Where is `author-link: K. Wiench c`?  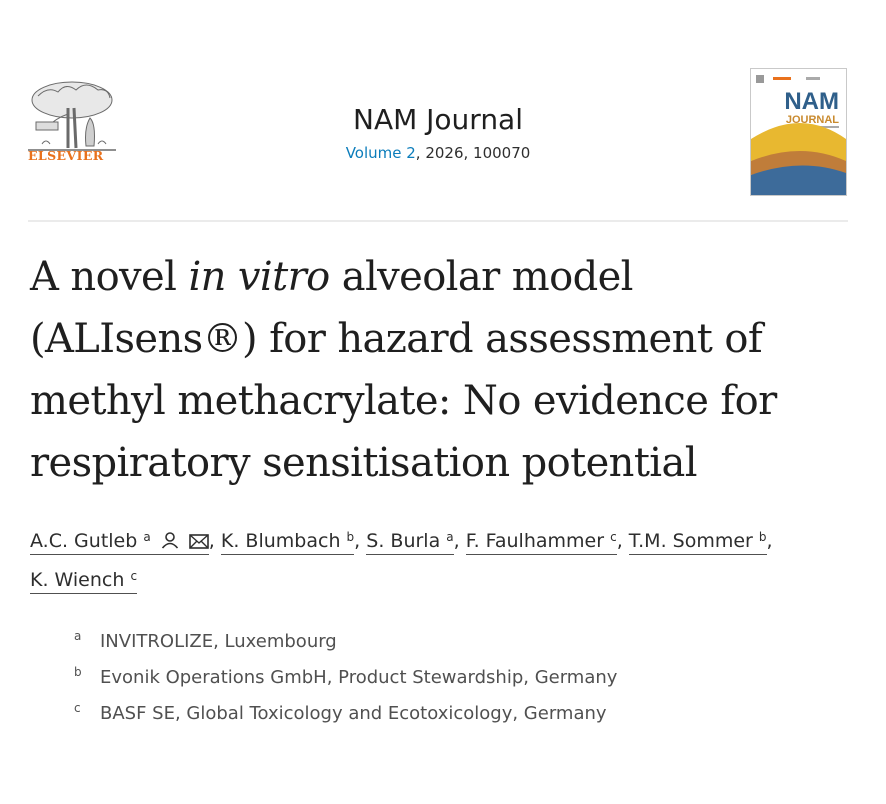
author-link: K. Wiench c is located at coordinates (84, 581).